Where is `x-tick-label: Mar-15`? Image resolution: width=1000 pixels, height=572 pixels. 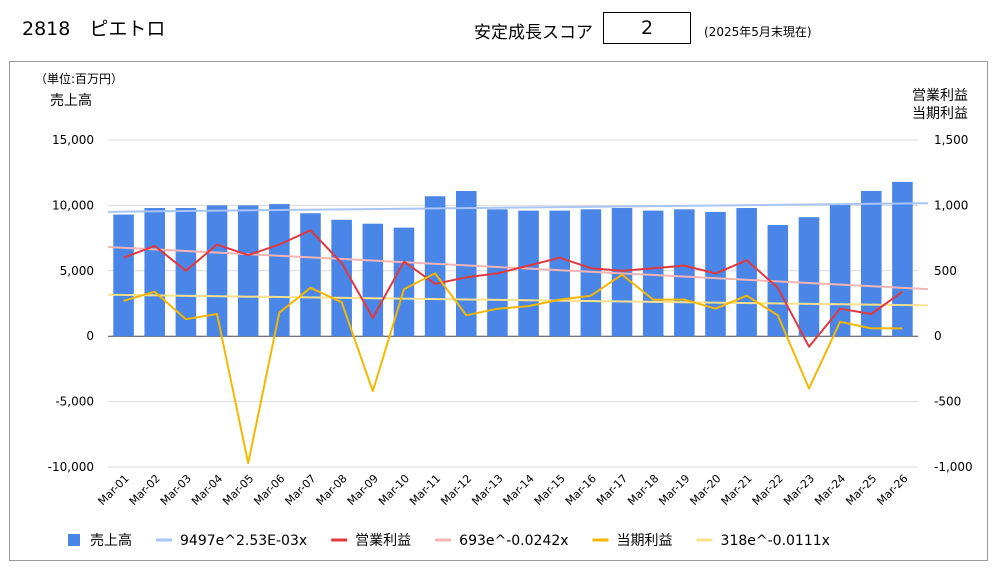
x-tick-label: Mar-15 is located at coordinates (550, 490).